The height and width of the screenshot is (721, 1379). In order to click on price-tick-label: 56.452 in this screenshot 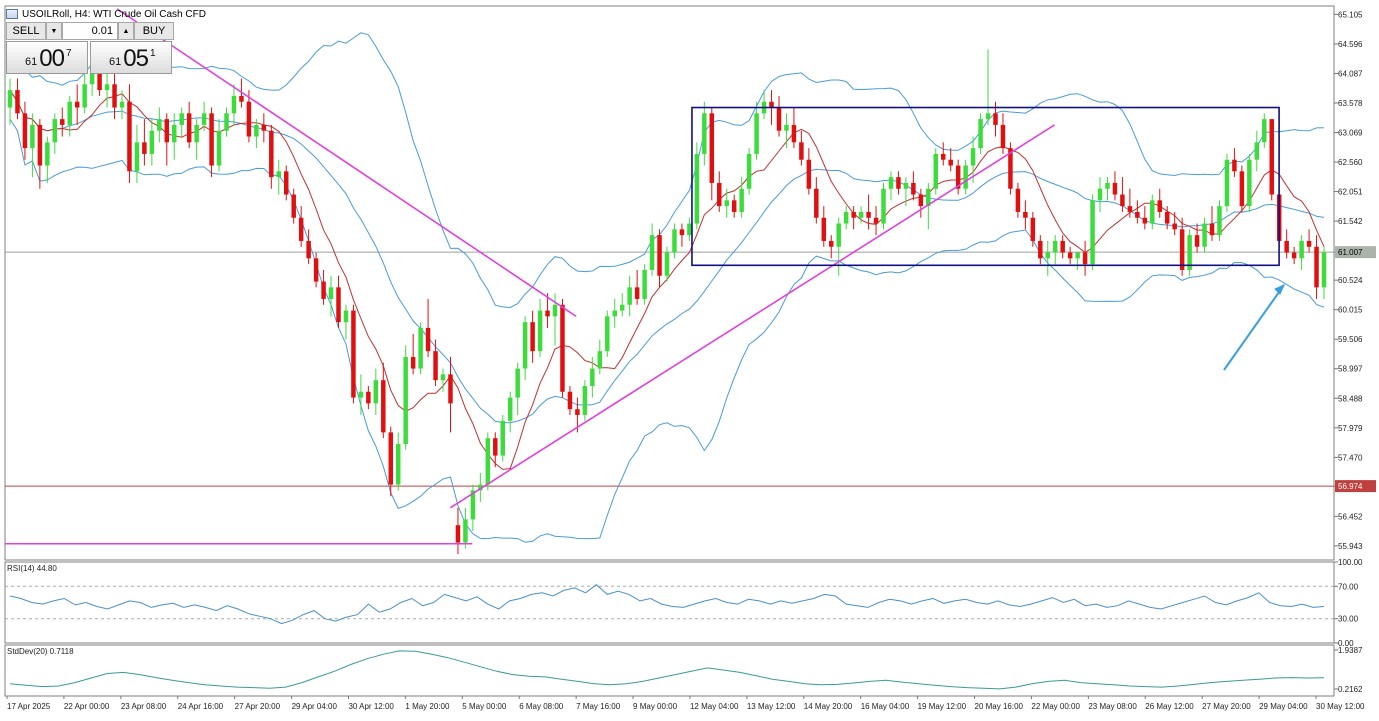, I will do `click(1350, 516)`.